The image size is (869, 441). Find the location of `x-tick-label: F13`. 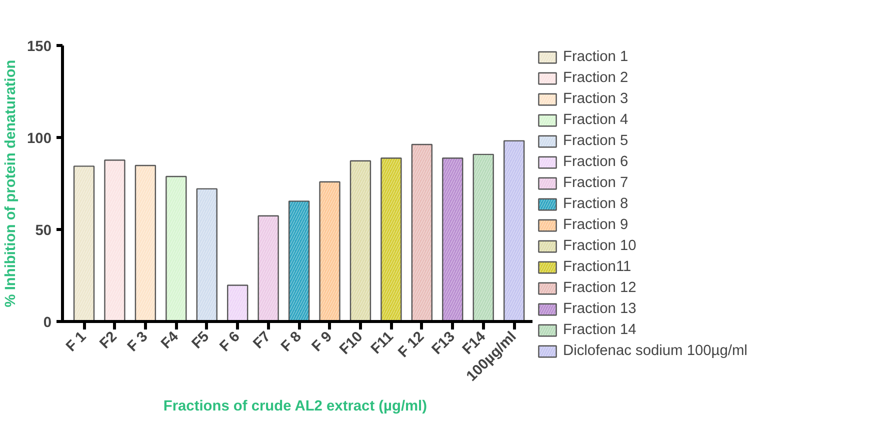

x-tick-label: F13 is located at coordinates (443, 343).